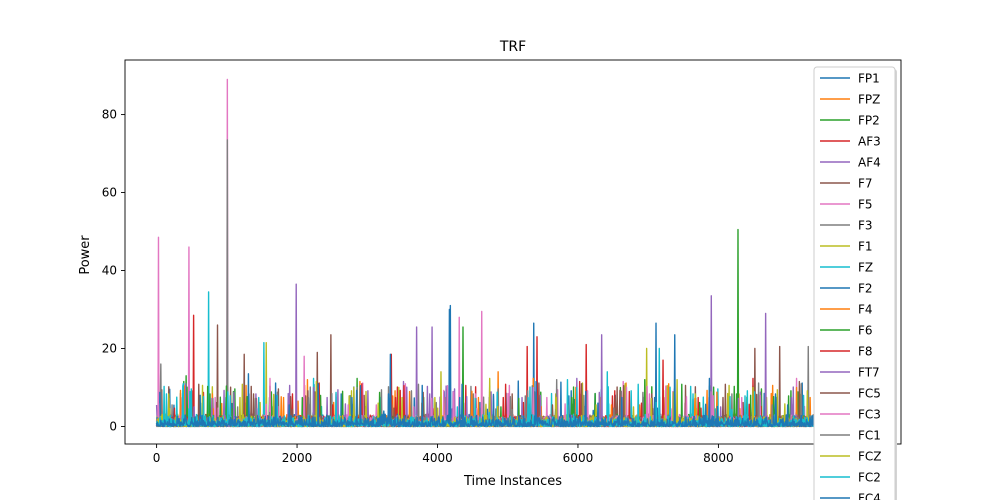 This screenshot has height=500, width=1000. I want to click on y-ticks: 0 20 40 60 80, so click(113, 270).